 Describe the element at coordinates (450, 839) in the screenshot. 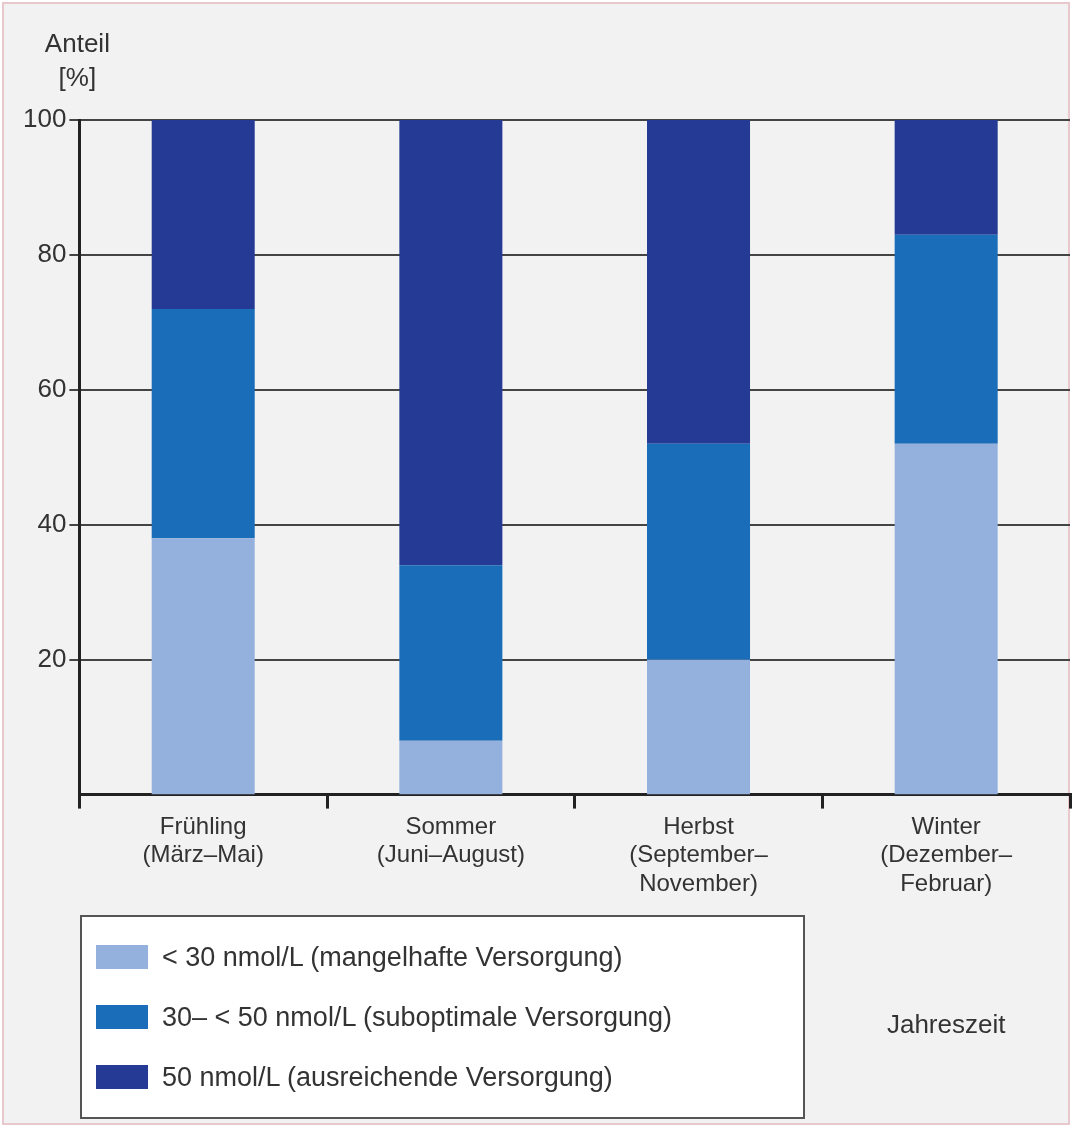

I see `x-tick-label: Sommer (Juni–August)` at that location.